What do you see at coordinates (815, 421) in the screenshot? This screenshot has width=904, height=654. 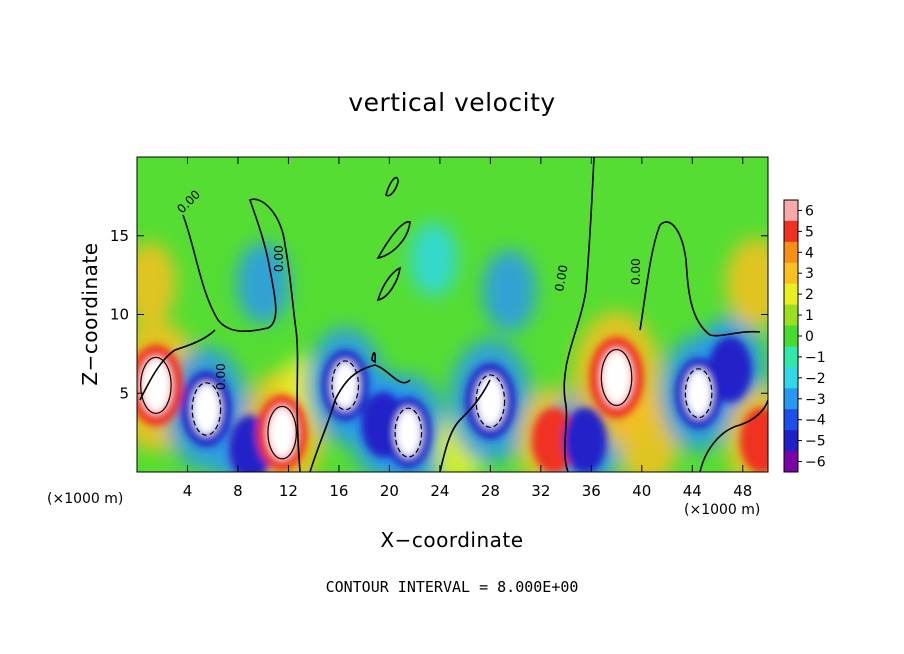 I see `colorbar-tick-label: −4` at bounding box center [815, 421].